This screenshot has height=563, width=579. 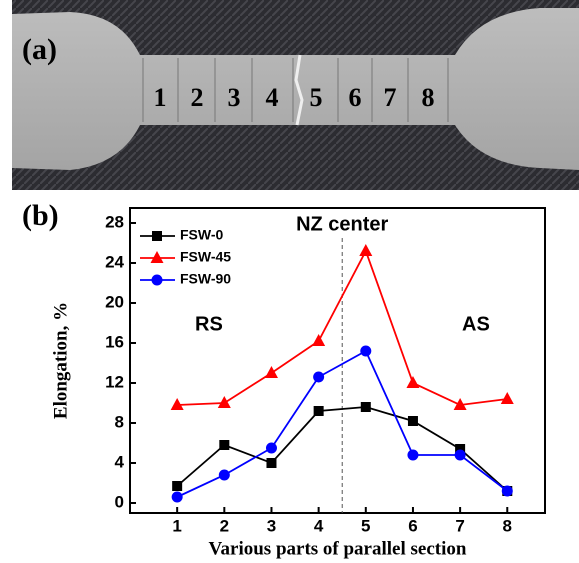 What do you see at coordinates (338, 548) in the screenshot?
I see `x-axis-label: Various parts of parallel section` at bounding box center [338, 548].